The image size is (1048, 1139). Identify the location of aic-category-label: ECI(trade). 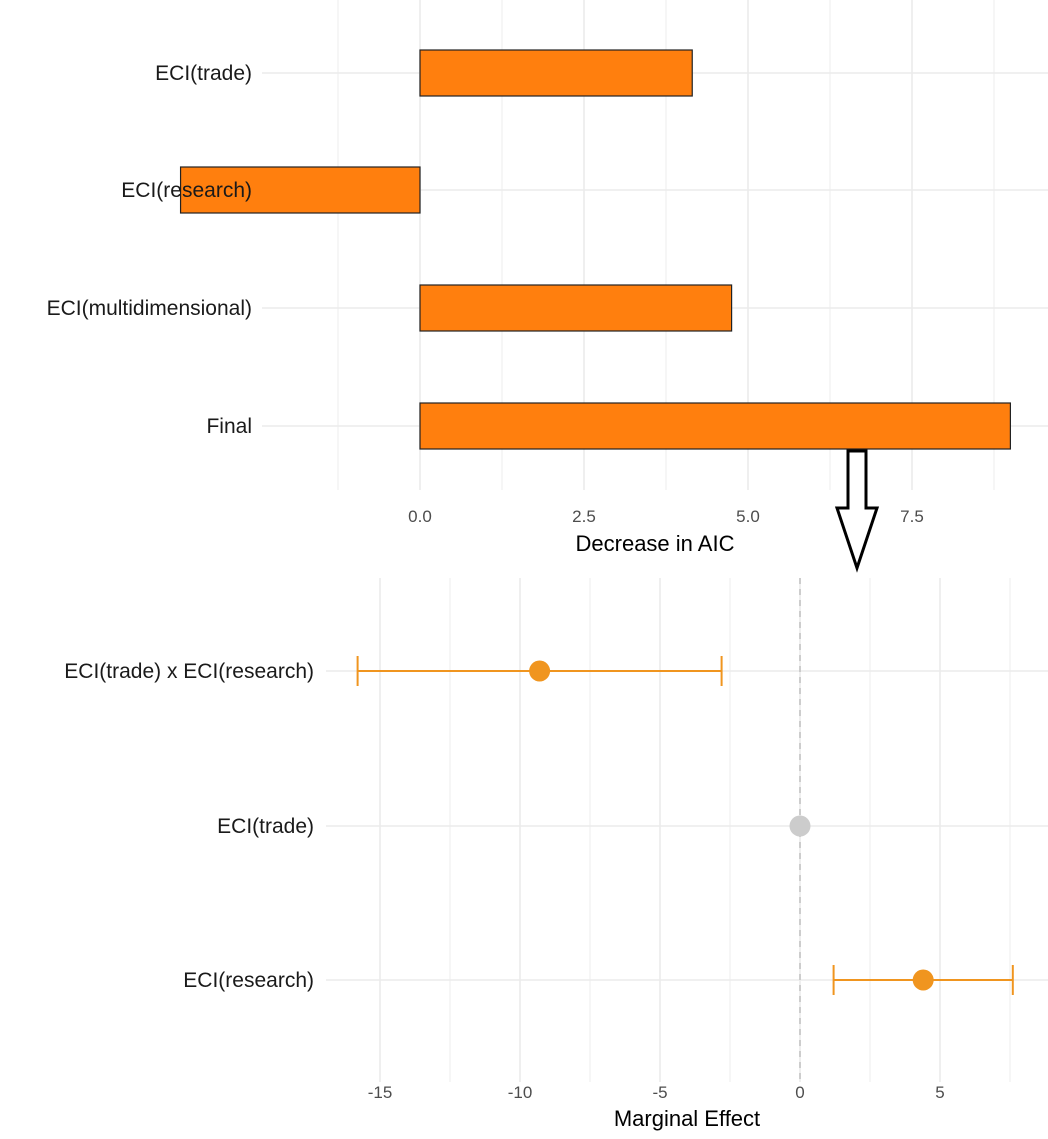
(203, 73).